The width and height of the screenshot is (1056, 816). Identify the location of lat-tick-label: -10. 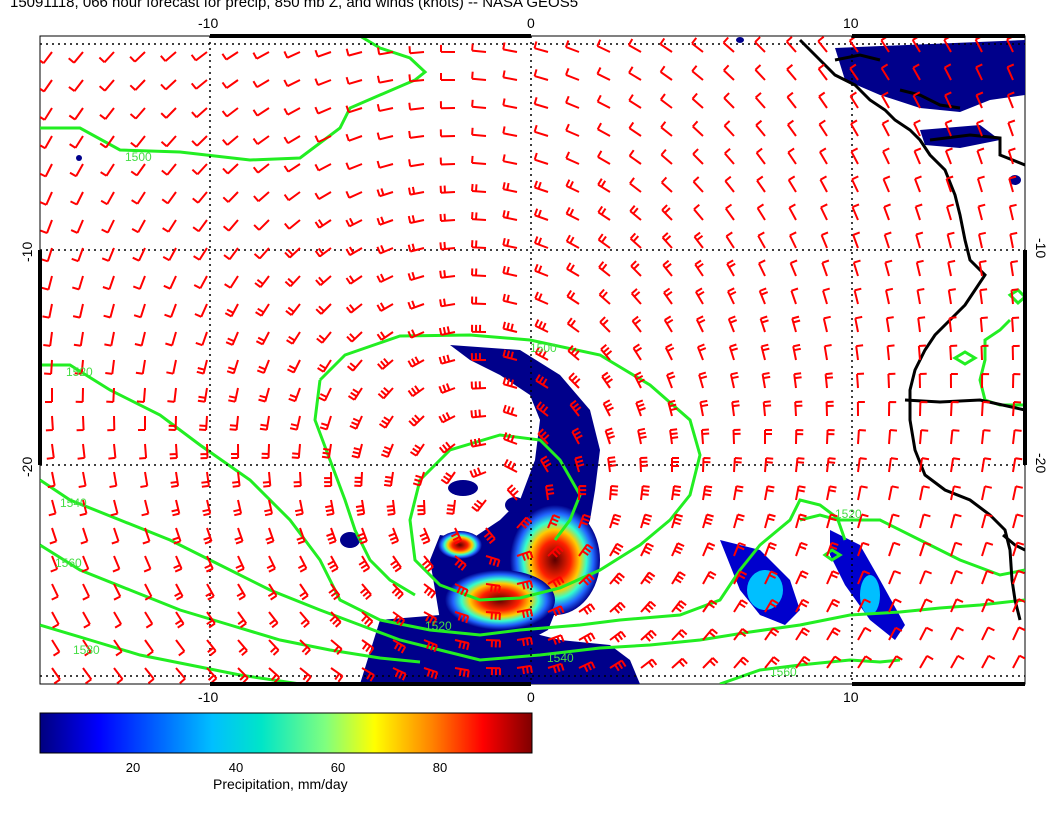
(1041, 248).